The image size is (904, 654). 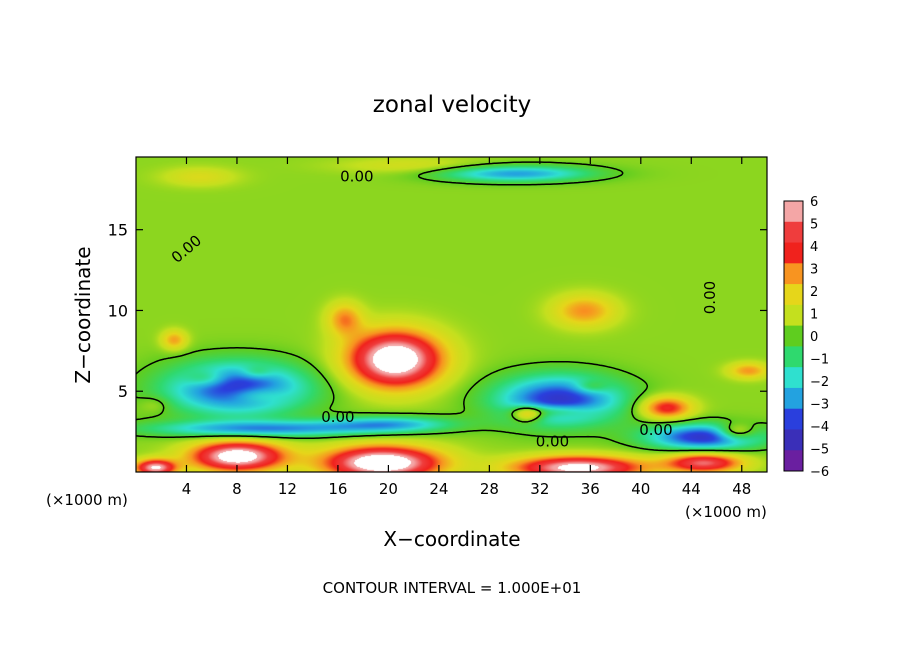 I want to click on x-tick-label: 32, so click(x=539, y=489).